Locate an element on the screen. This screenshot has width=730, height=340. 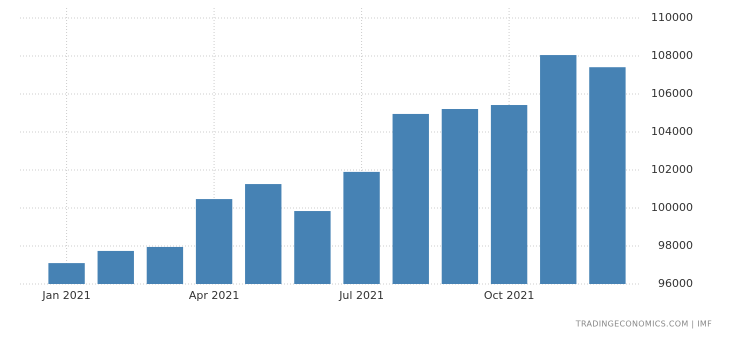
y-tick-label: 102000 is located at coordinates (672, 169).